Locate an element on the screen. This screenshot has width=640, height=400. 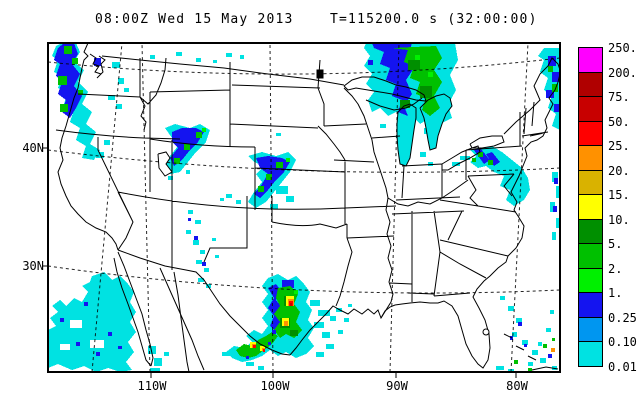
colorbar-label-20.: 20. is located at coordinates (619, 170).